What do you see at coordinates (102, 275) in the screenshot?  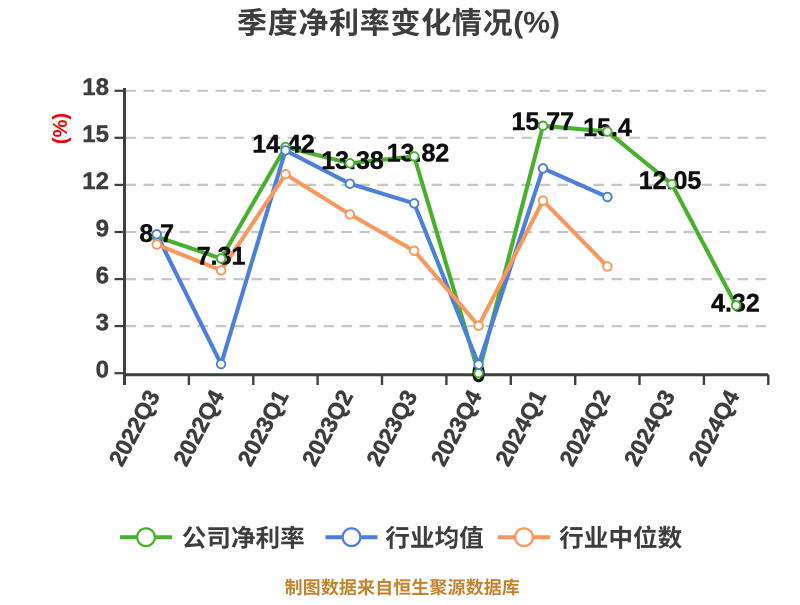 I see `svg-text: 6` at bounding box center [102, 275].